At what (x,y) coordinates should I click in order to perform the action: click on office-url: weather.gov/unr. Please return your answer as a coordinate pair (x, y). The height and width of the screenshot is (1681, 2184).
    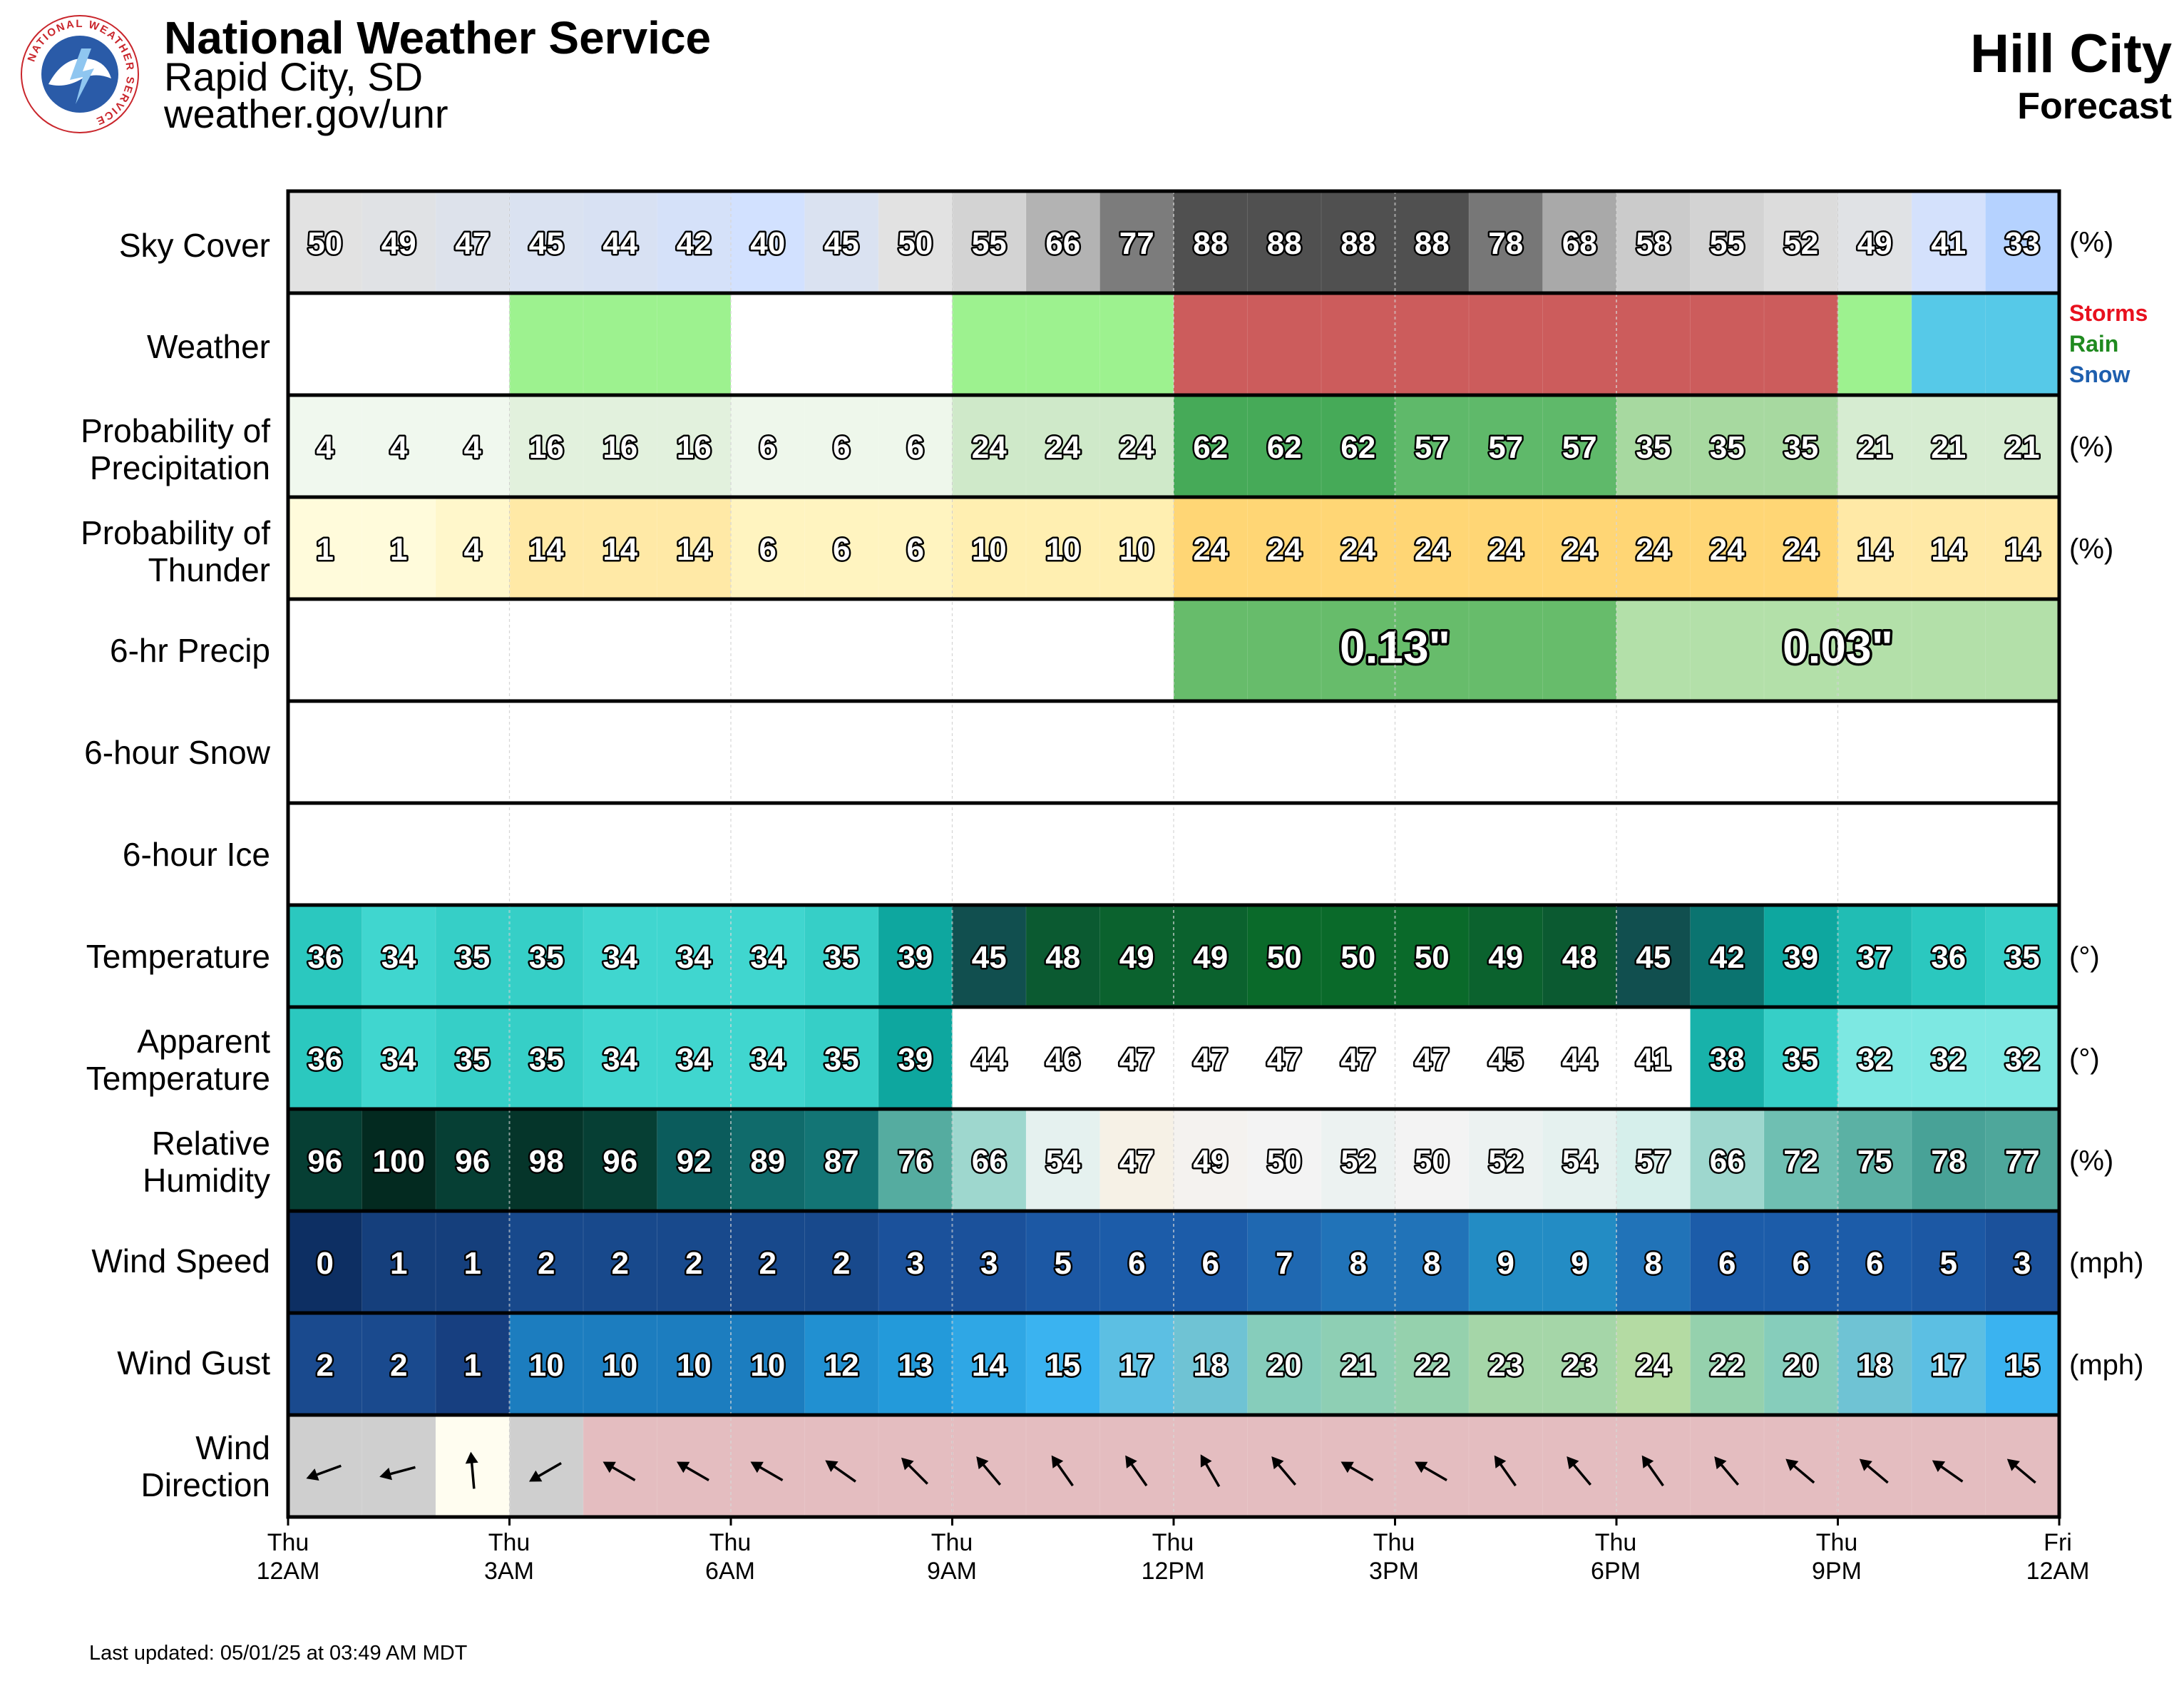
    Looking at the image, I should click on (306, 113).